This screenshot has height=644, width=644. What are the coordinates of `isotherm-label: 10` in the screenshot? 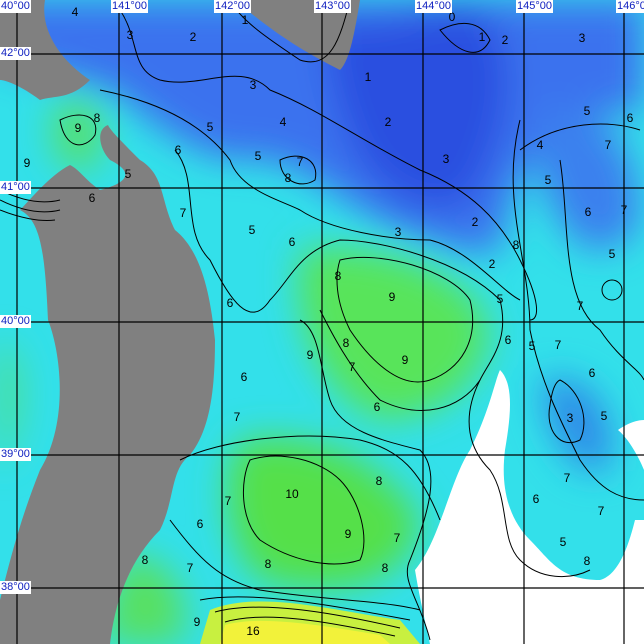 It's located at (292, 494).